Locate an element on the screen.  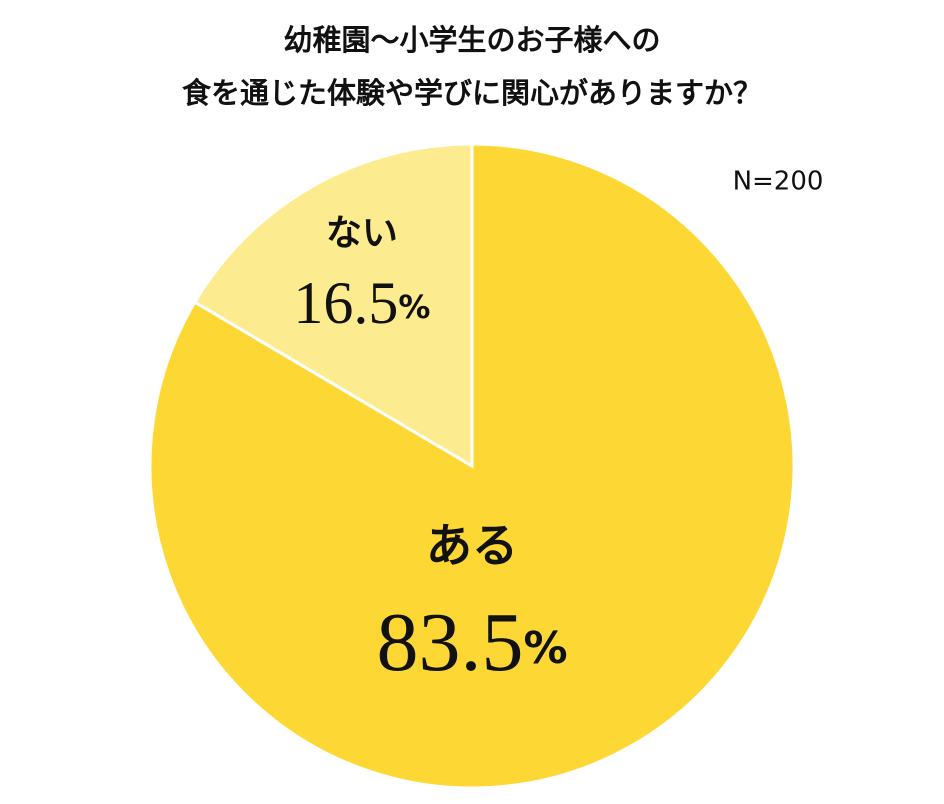
sample-size: N=200 is located at coordinates (778, 182).